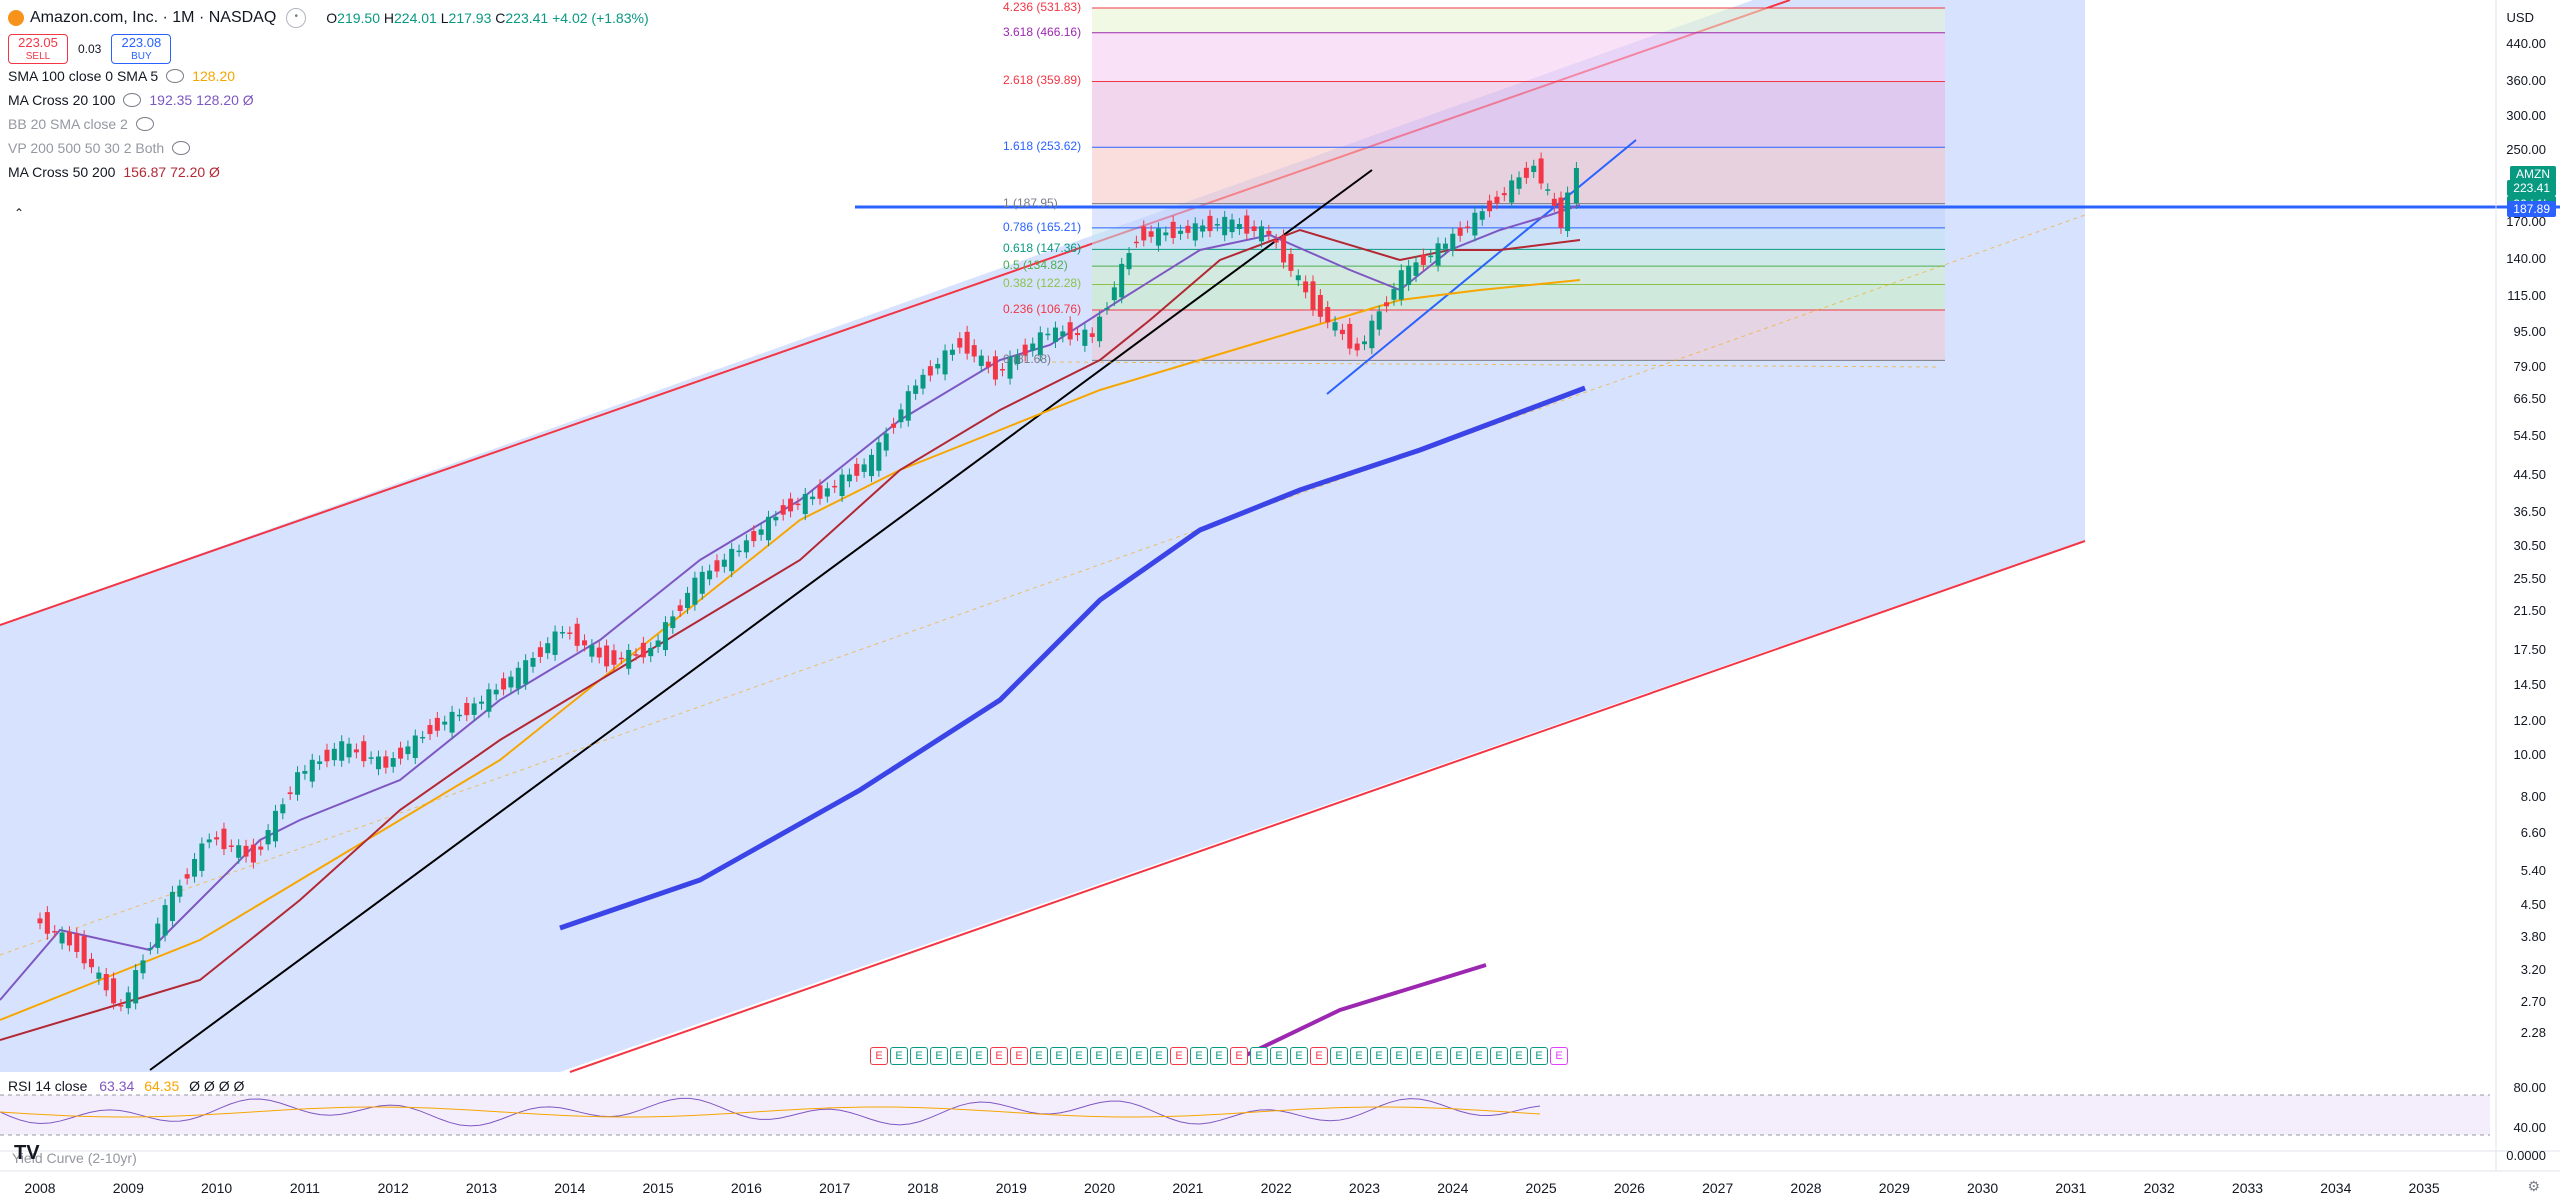 The image size is (2560, 1201). Describe the element at coordinates (2529, 650) in the screenshot. I see `price-tick: 17.50` at that location.